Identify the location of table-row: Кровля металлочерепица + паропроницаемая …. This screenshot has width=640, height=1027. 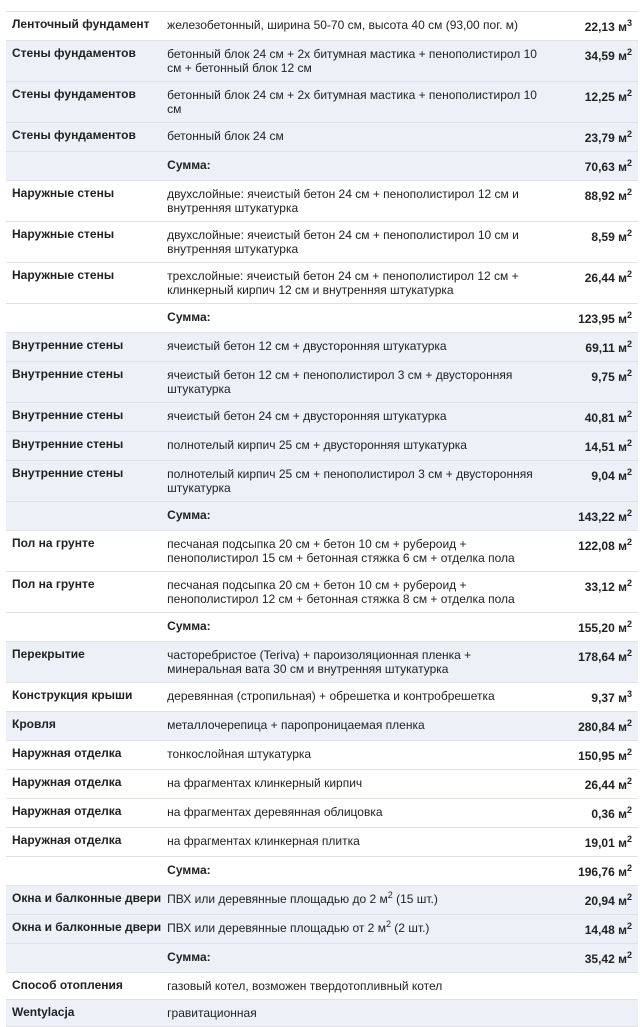
(322, 726).